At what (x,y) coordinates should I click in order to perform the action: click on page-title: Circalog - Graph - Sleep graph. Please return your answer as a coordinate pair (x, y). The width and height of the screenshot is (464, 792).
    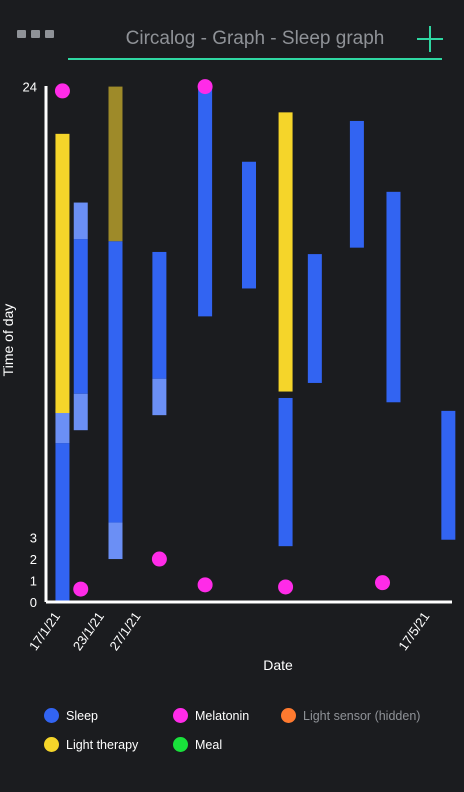
    Looking at the image, I should click on (255, 38).